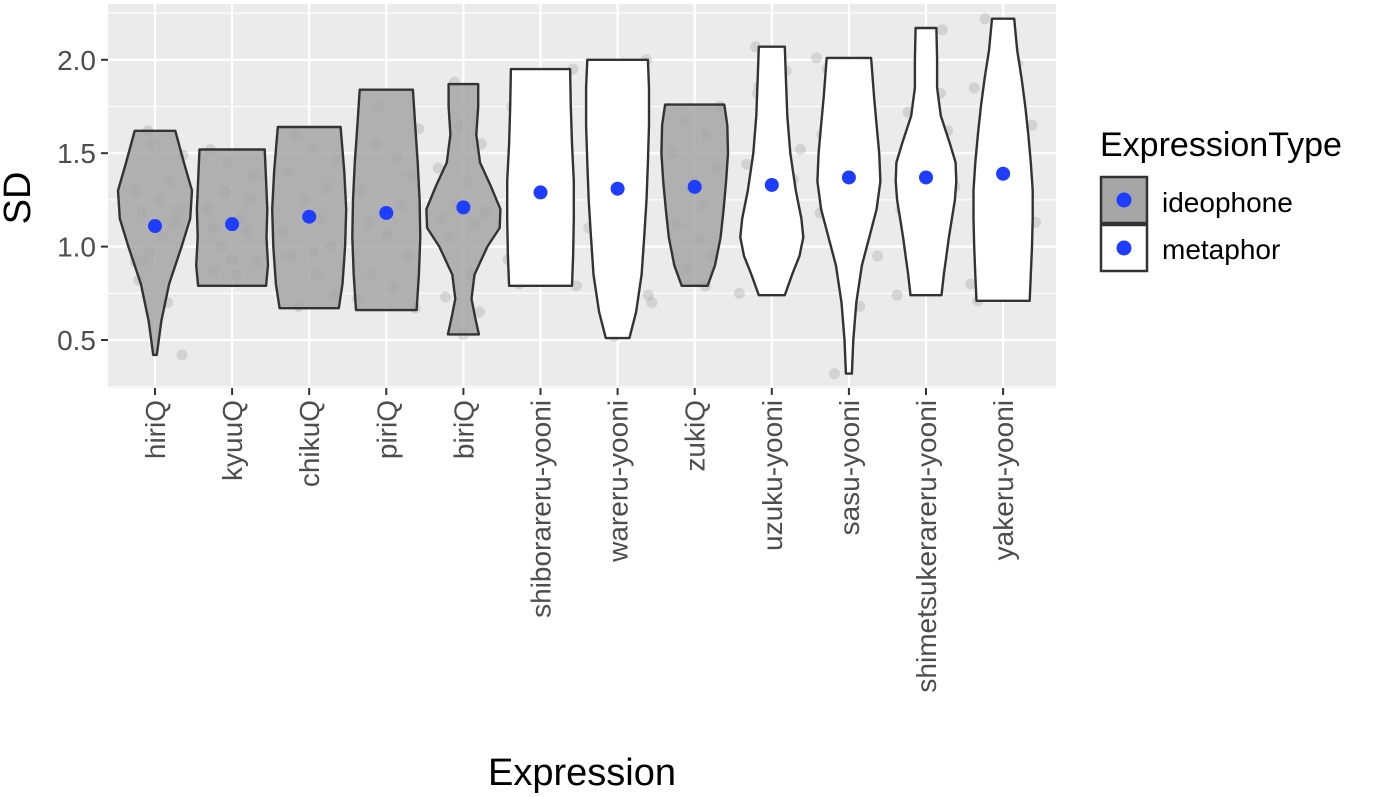 Image resolution: width=1398 pixels, height=797 pixels. What do you see at coordinates (541, 509) in the screenshot?
I see `x-tick-label: shiborareru-yooni` at bounding box center [541, 509].